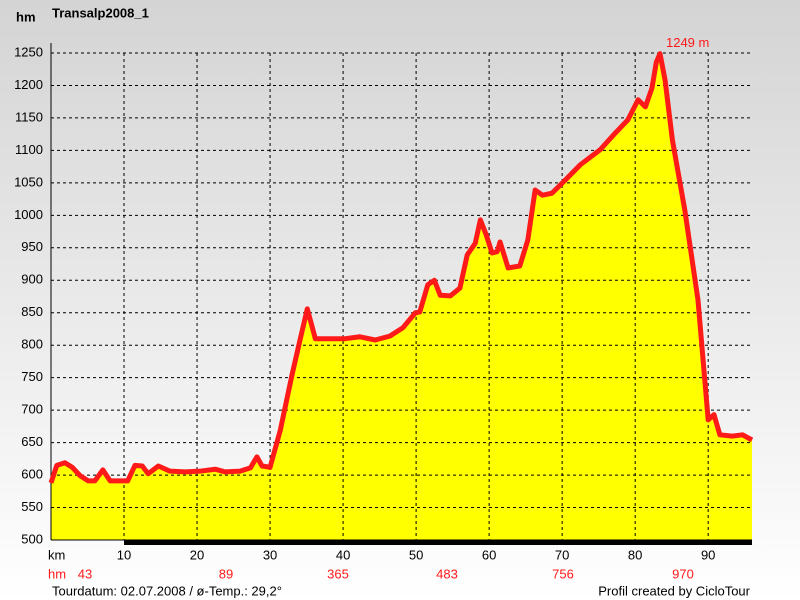  I want to click on y-tick-label: 850, so click(32, 311).